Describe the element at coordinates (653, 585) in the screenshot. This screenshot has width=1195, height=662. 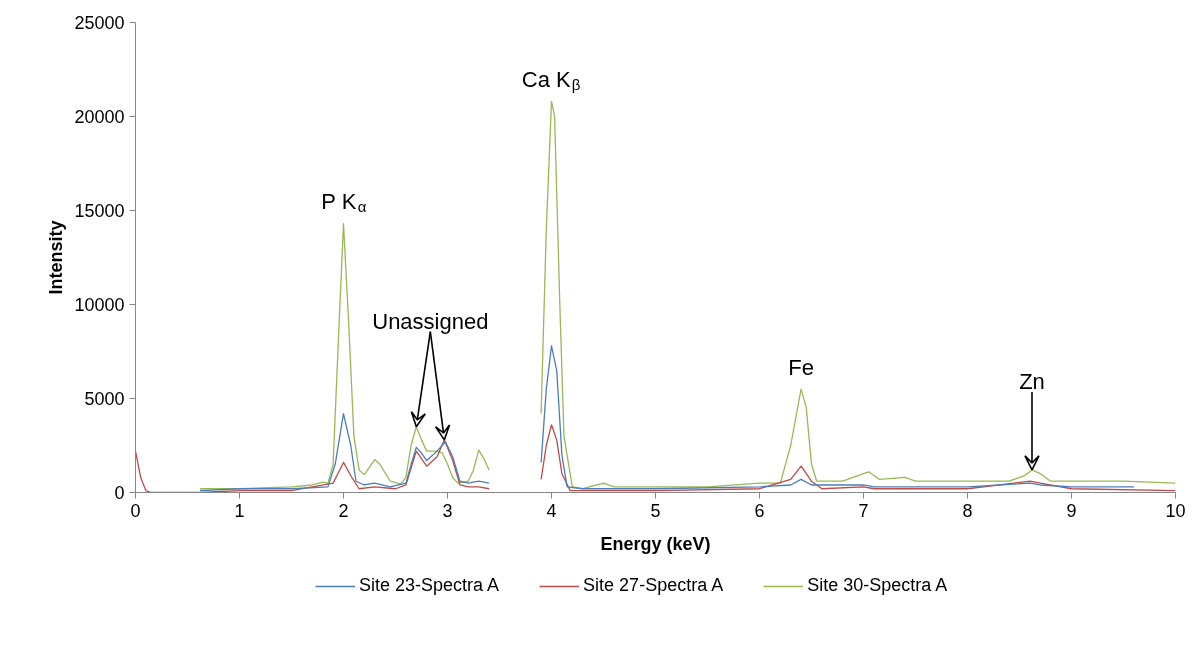
I see `legend-label: Site 27-Spectra A` at that location.